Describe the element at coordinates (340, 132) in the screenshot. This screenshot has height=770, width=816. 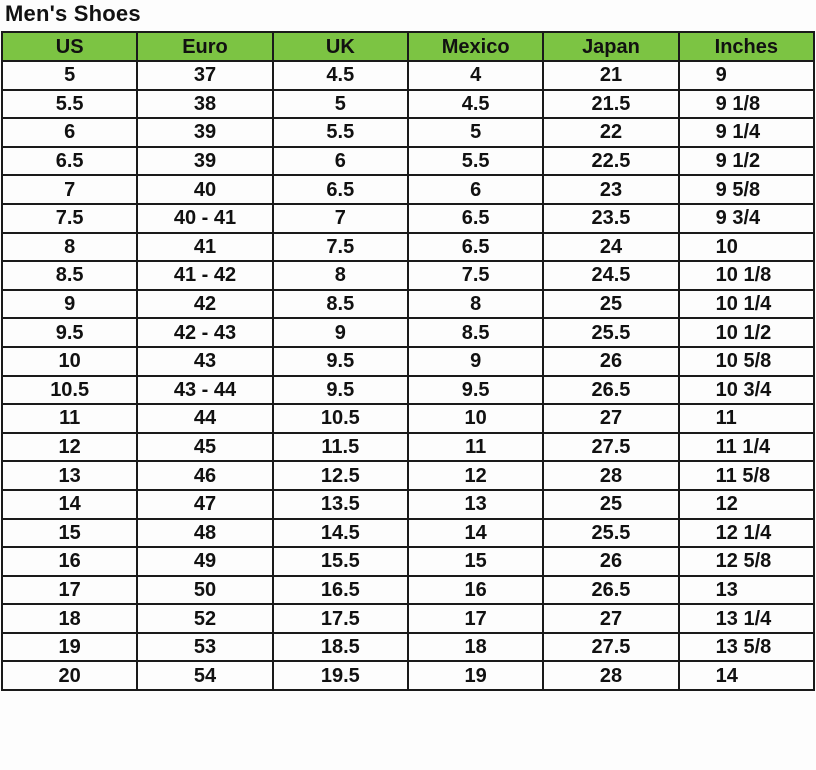
I see `cell-uk: 5.5` at that location.